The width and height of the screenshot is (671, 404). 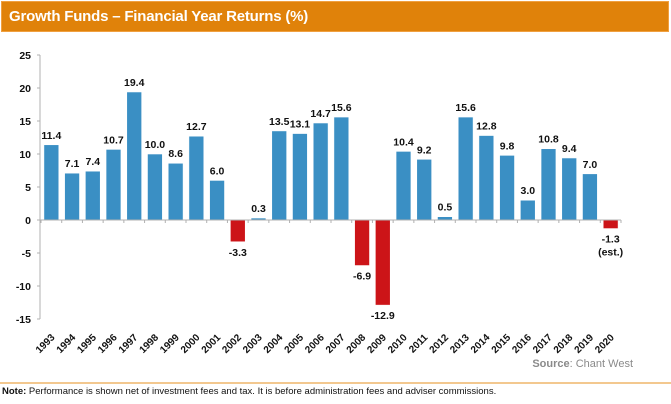 What do you see at coordinates (25, 56) in the screenshot?
I see `y-tick-label: 25` at bounding box center [25, 56].